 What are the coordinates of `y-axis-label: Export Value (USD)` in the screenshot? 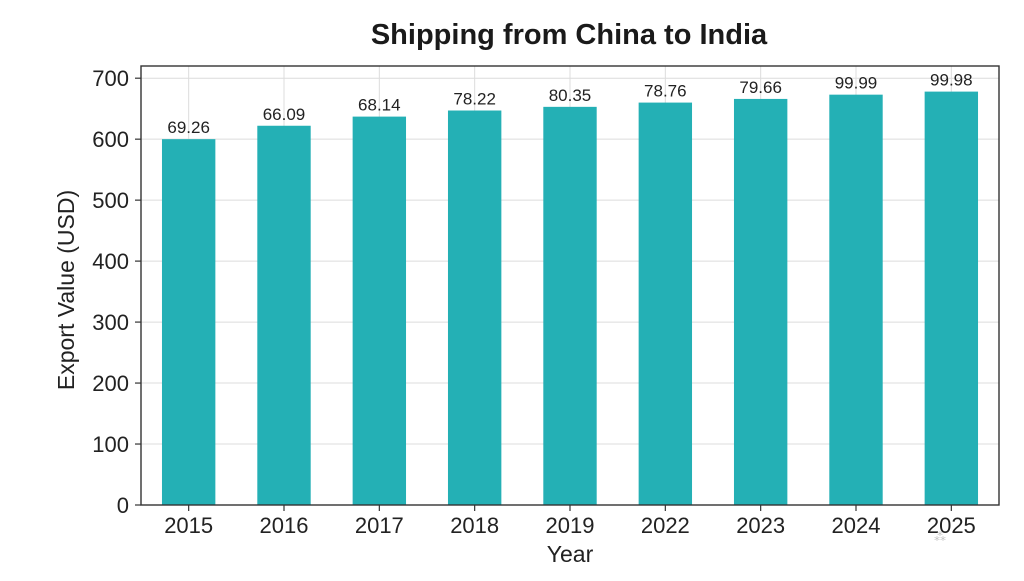 It's located at (66, 290).